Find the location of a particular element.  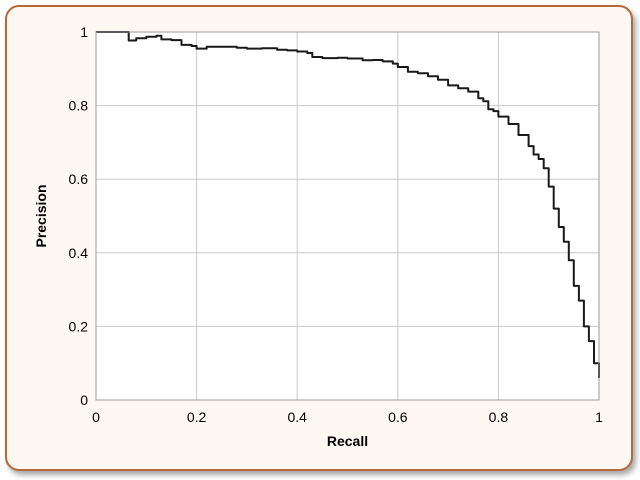

y-tick-label: 0.6 is located at coordinates (79, 179).